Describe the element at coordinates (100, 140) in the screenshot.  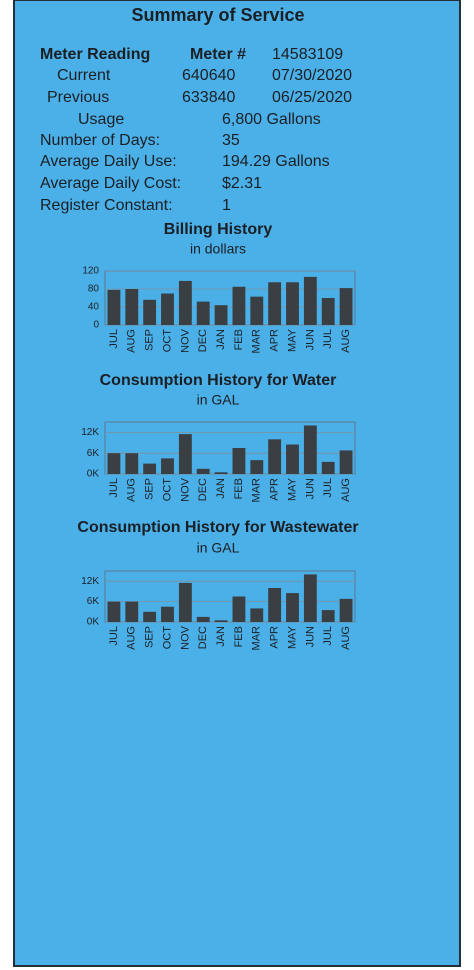
I see `detail-label: Number of Days:` at that location.